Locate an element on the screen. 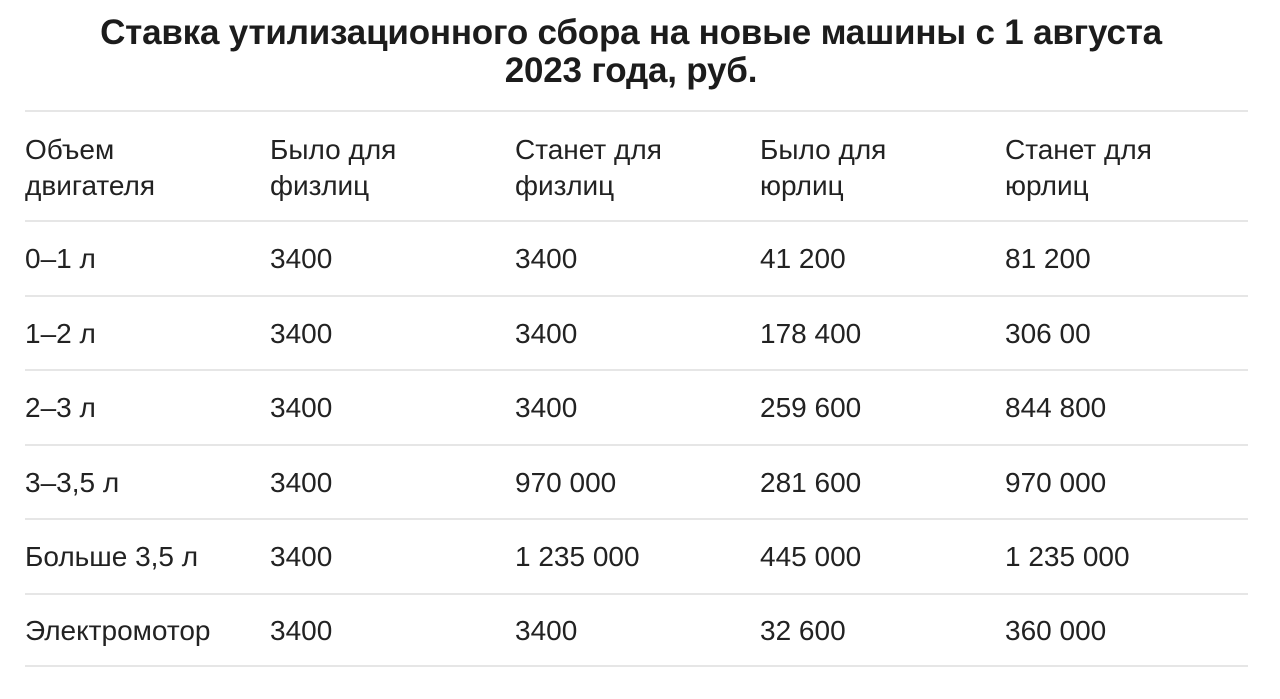 The image size is (1280, 699). will-be-legal-entities-cell: 306 00 is located at coordinates (1048, 333).